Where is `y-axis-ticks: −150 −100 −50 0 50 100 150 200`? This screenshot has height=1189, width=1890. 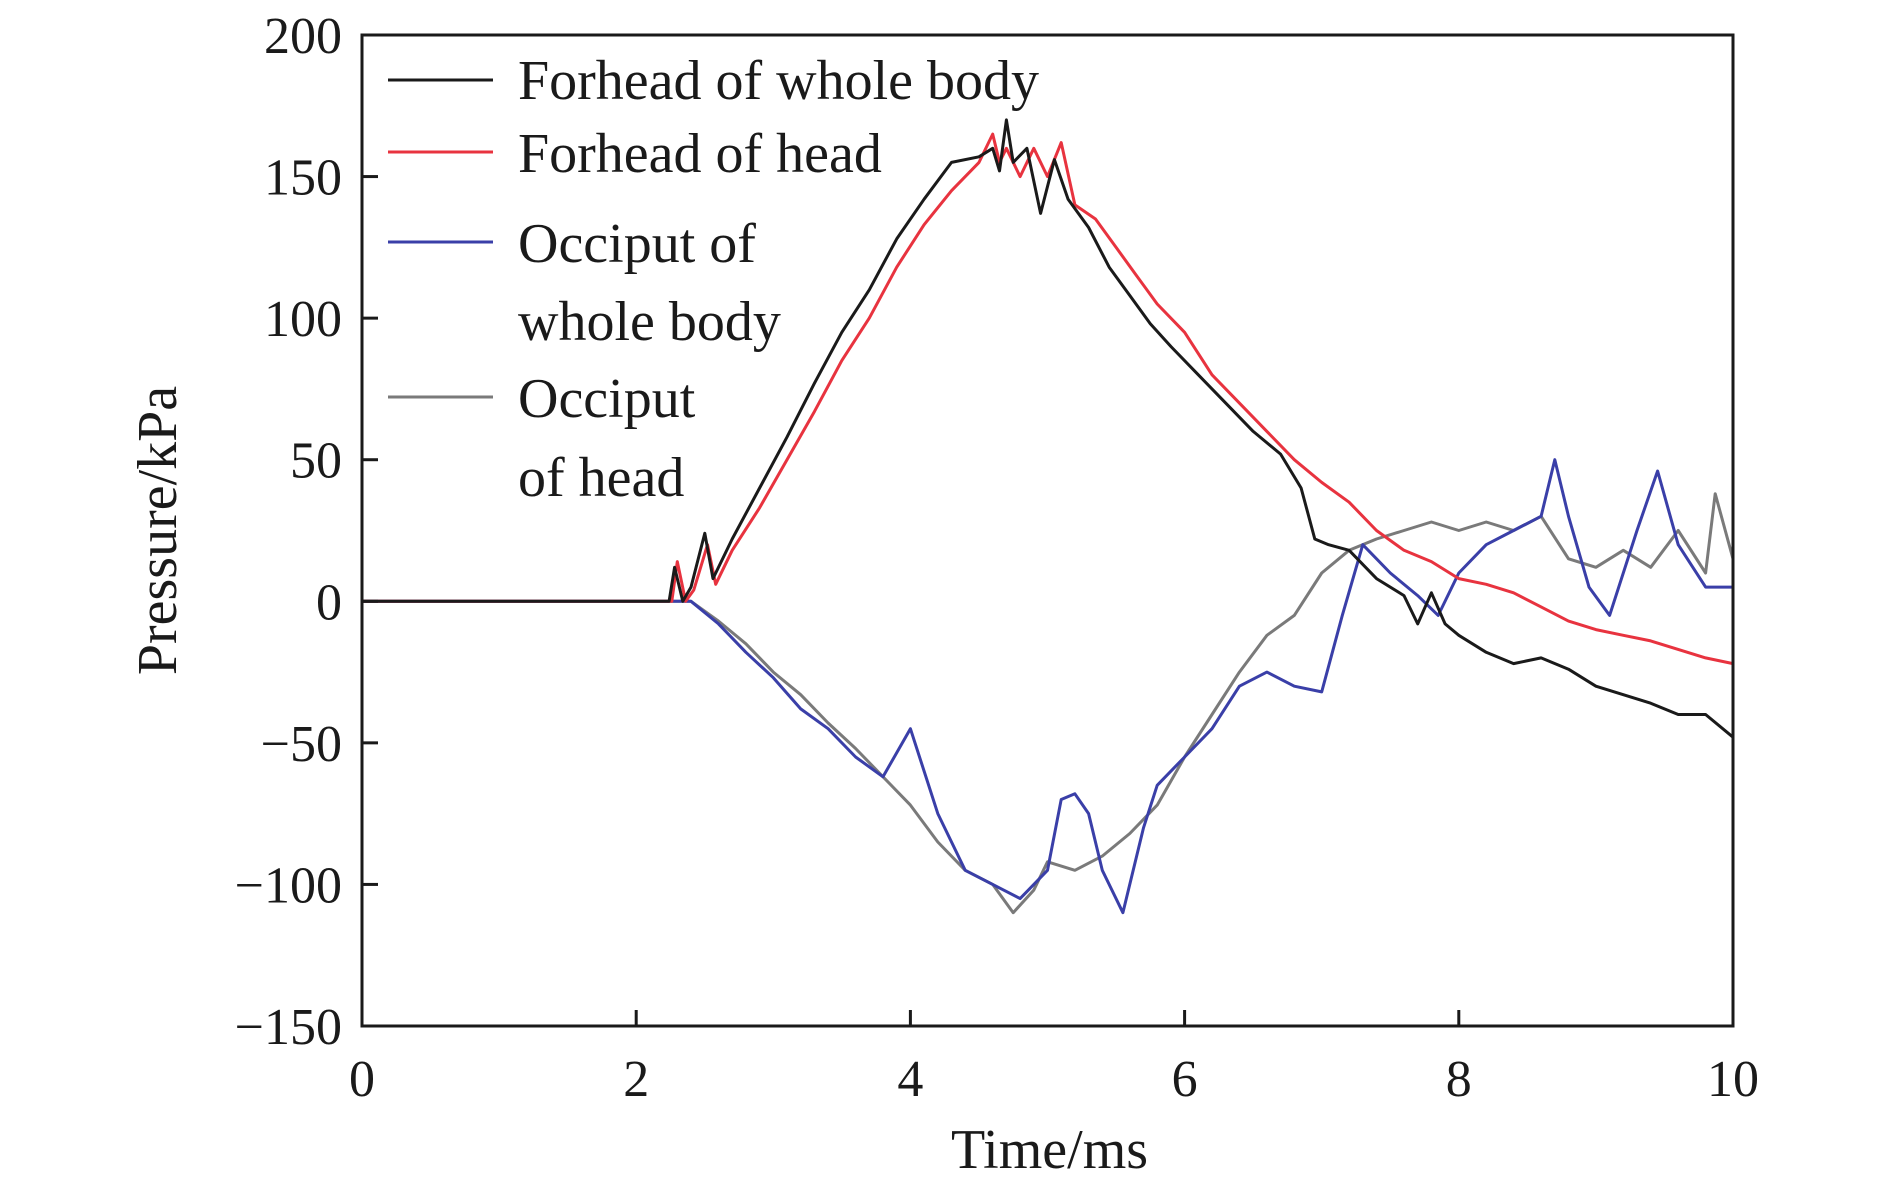
y-axis-ticks: −150 −100 −50 0 50 100 150 200 is located at coordinates (306, 532).